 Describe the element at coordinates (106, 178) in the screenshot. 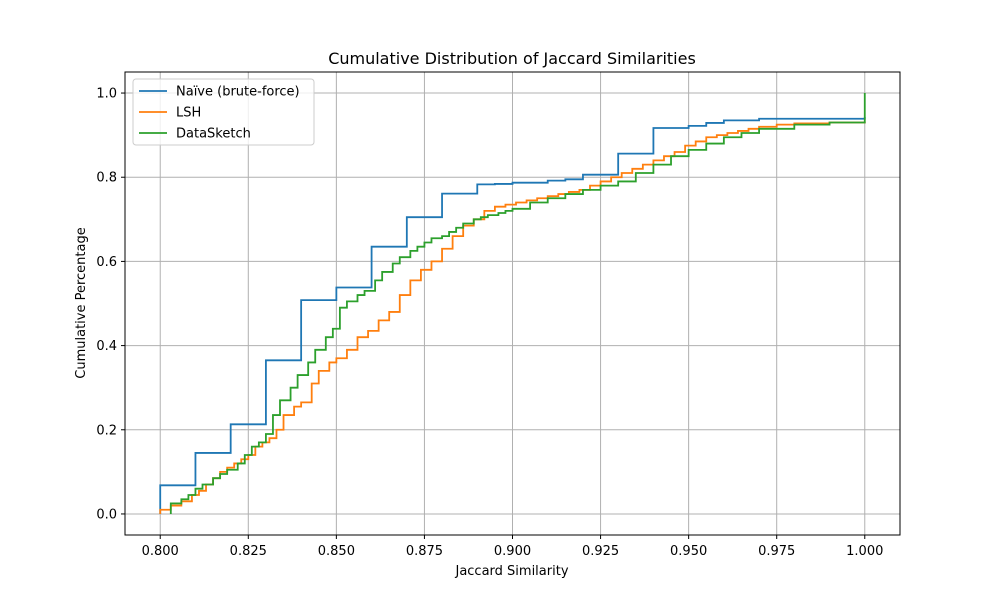

I see `y-tick-label: 0.8` at that location.